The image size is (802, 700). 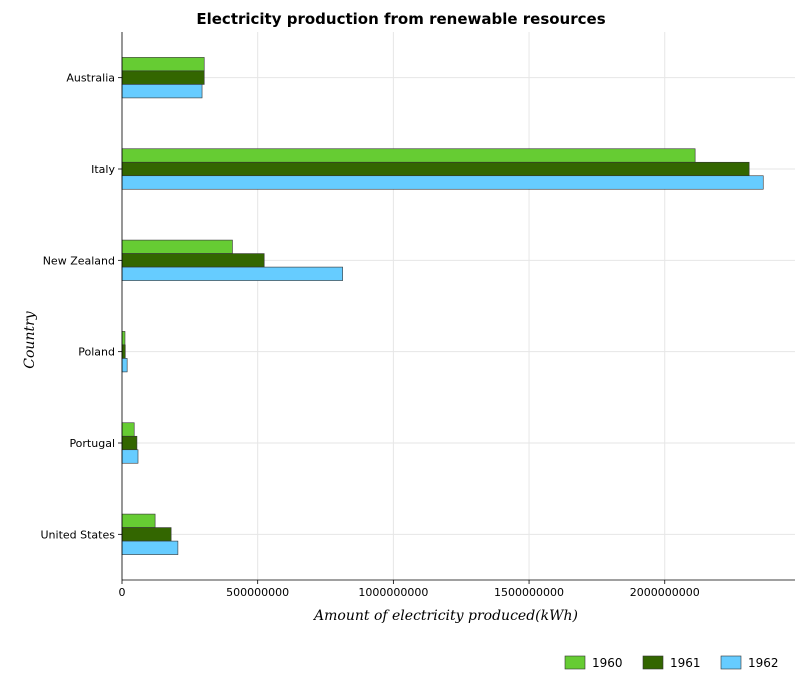 I want to click on bar-1961-australia, so click(x=163, y=77).